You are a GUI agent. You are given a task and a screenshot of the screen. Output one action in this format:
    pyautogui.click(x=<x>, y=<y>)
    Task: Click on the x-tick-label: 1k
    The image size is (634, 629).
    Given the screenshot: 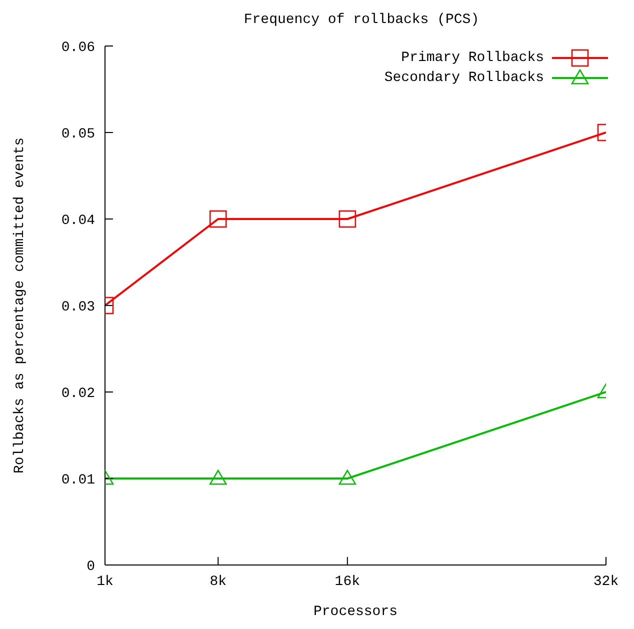 What is the action you would take?
    pyautogui.click(x=105, y=582)
    